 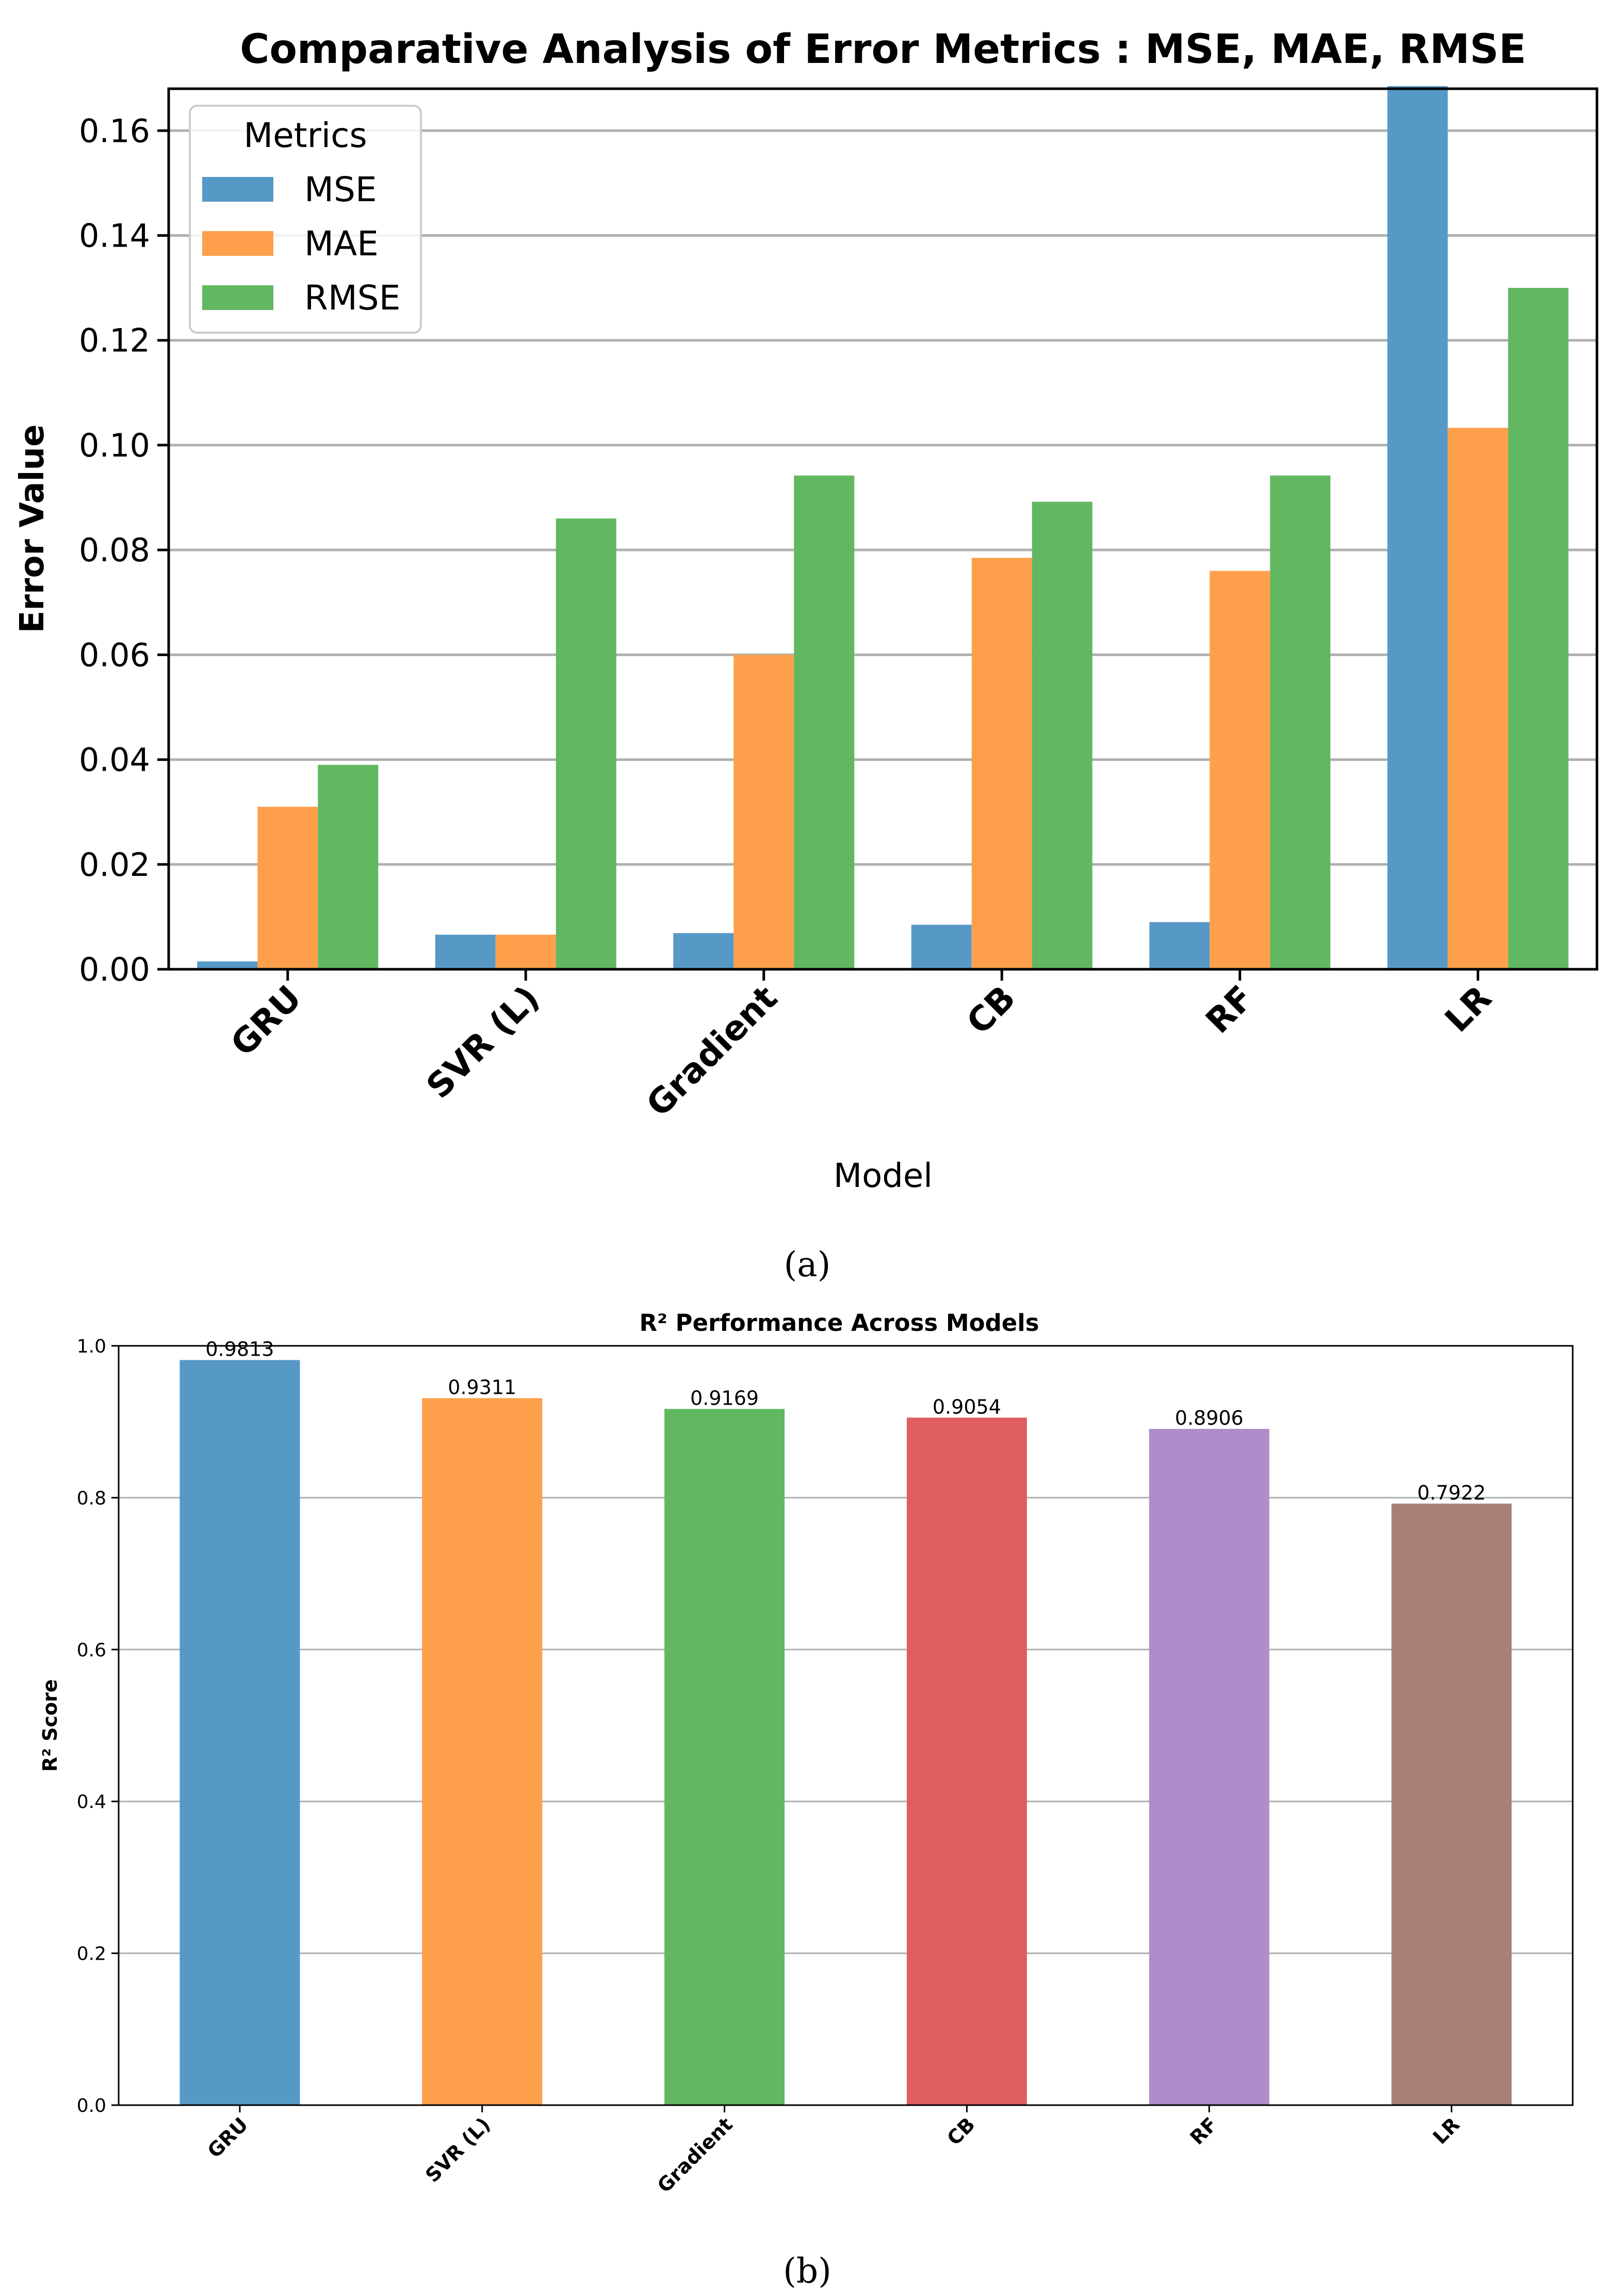 I want to click on y-tick-label: 1.0, so click(x=91, y=1346).